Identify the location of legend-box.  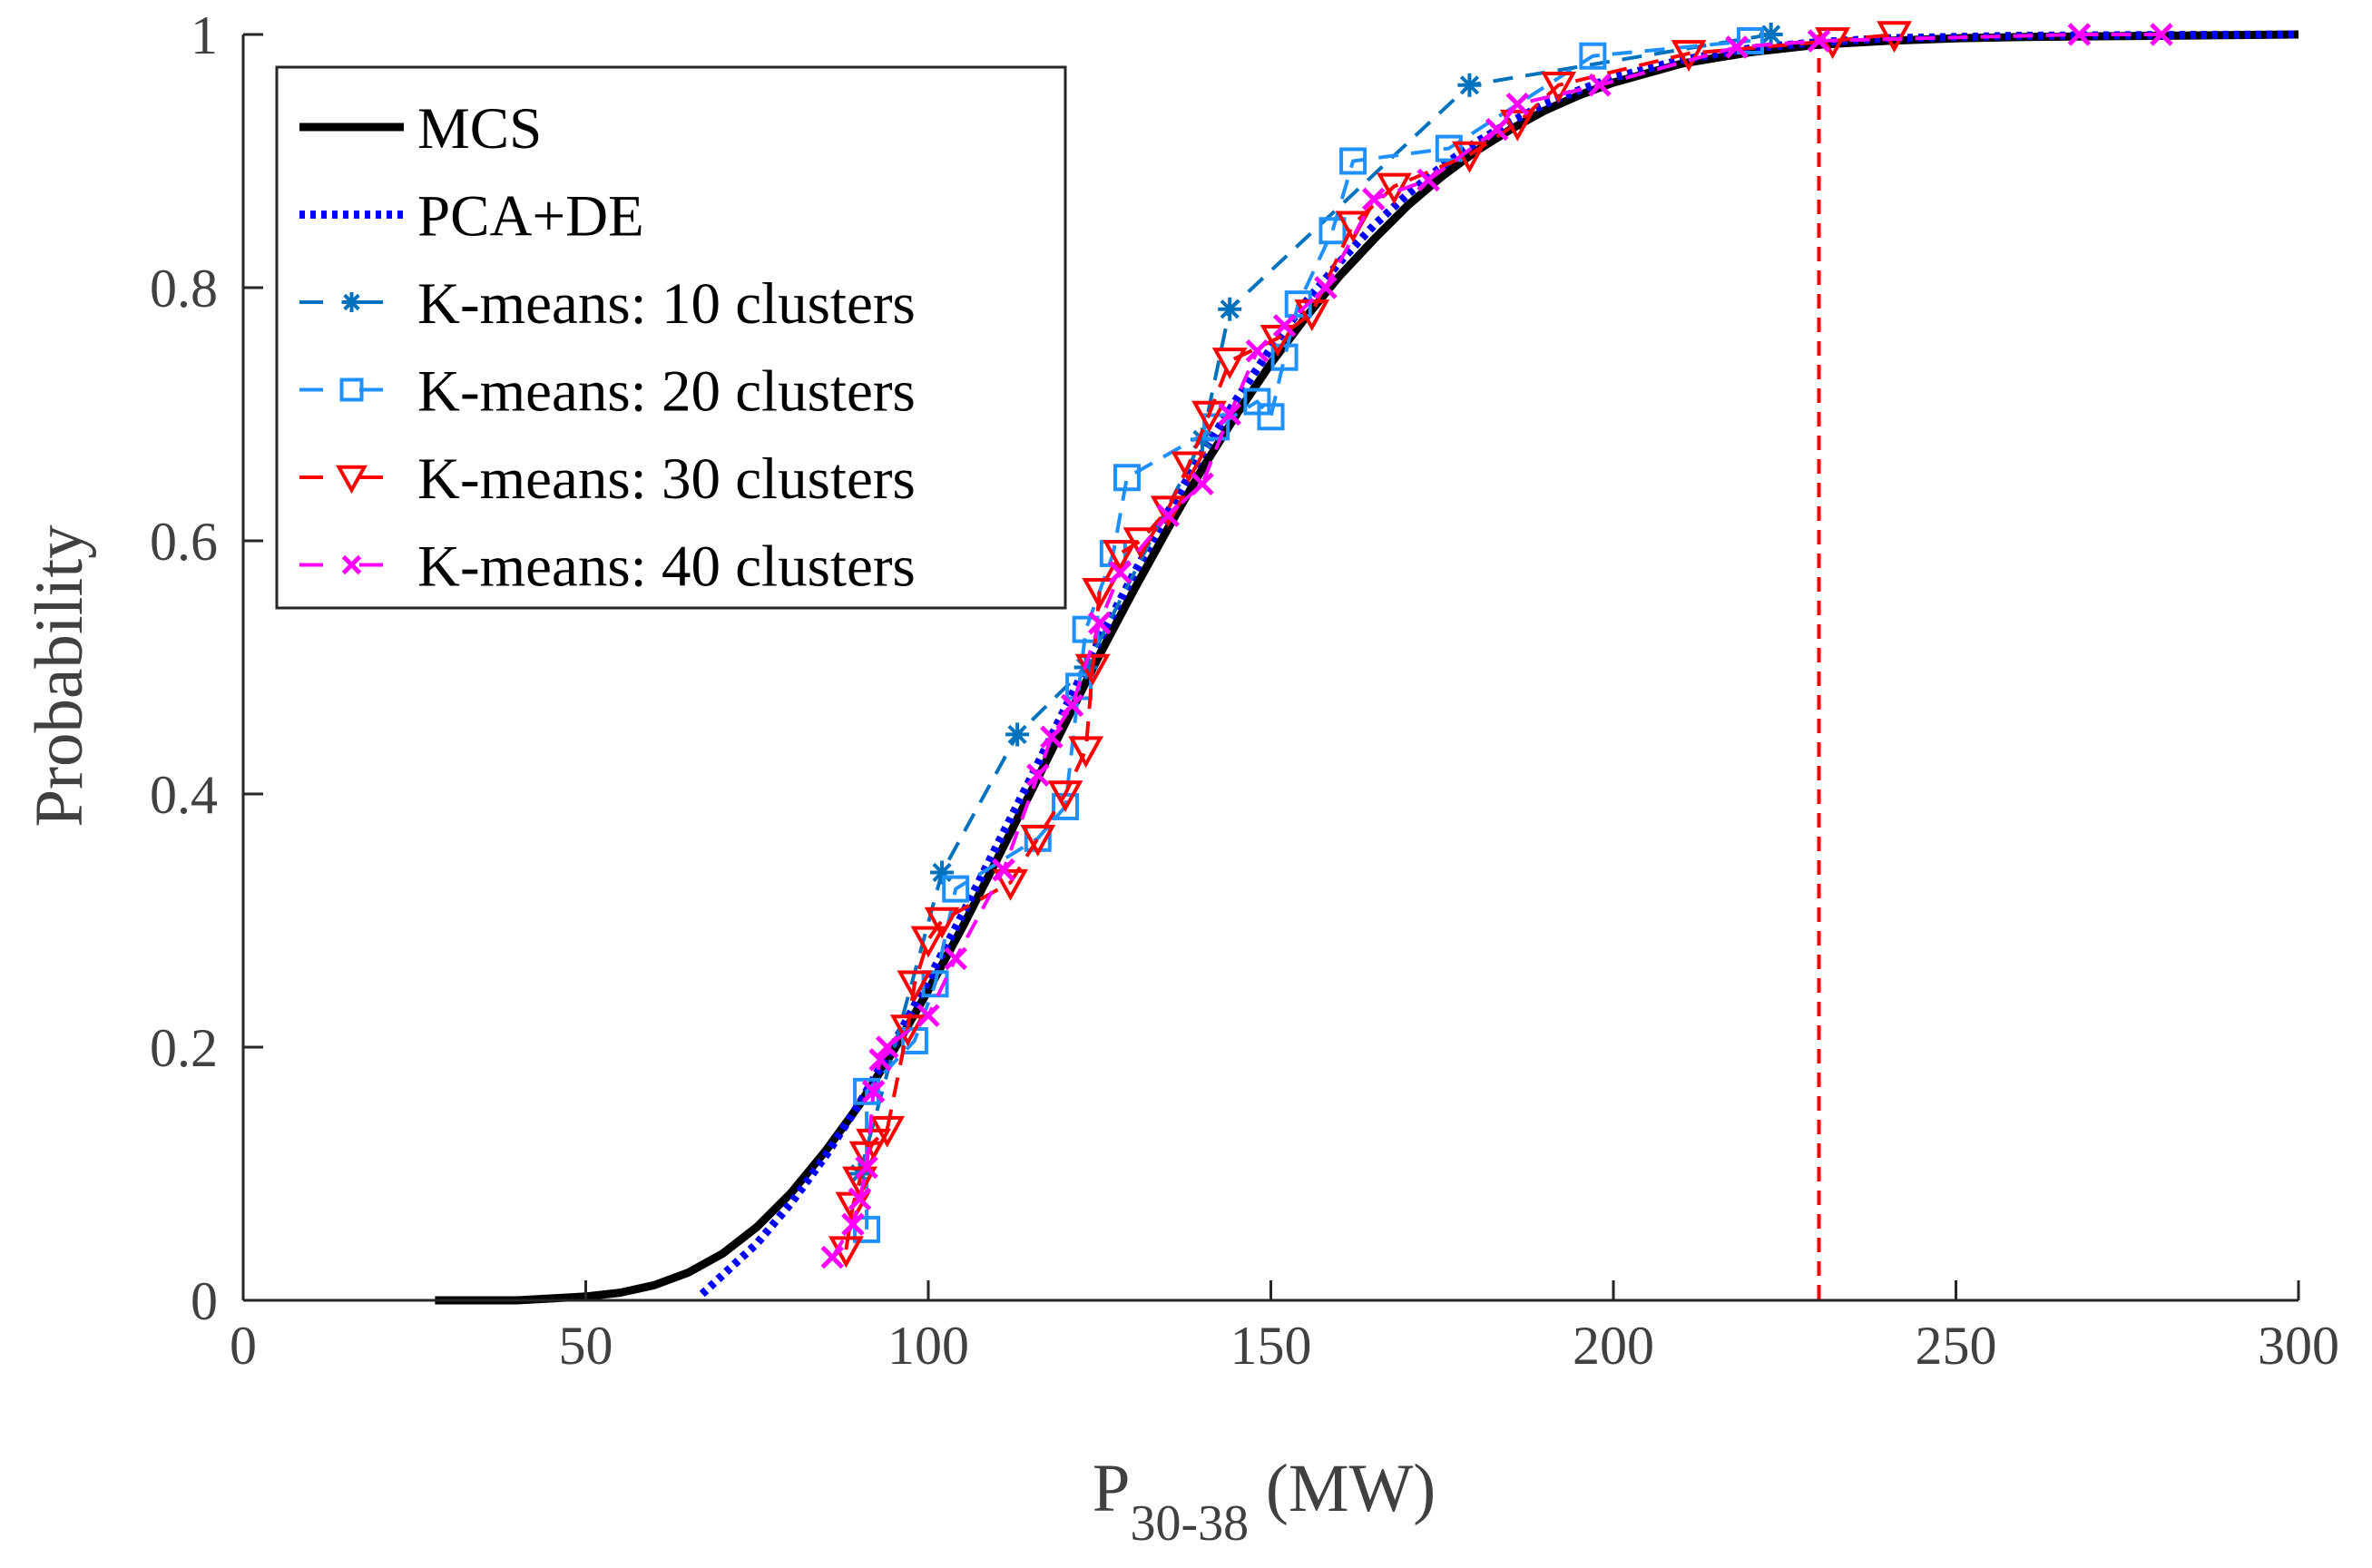
(671, 337).